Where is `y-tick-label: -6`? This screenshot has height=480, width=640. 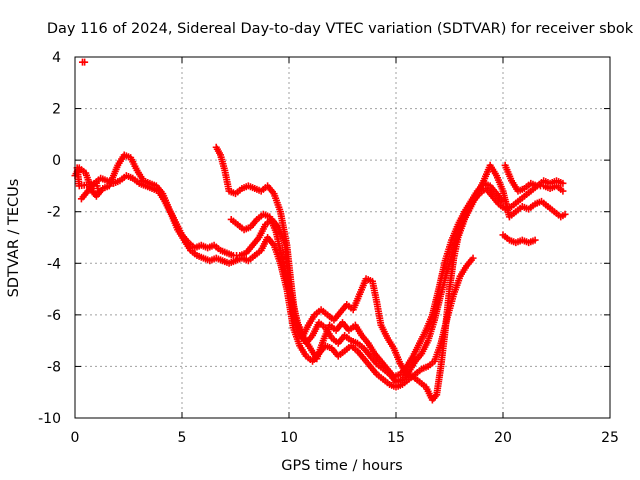
y-tick-label: -6 is located at coordinates (54, 316).